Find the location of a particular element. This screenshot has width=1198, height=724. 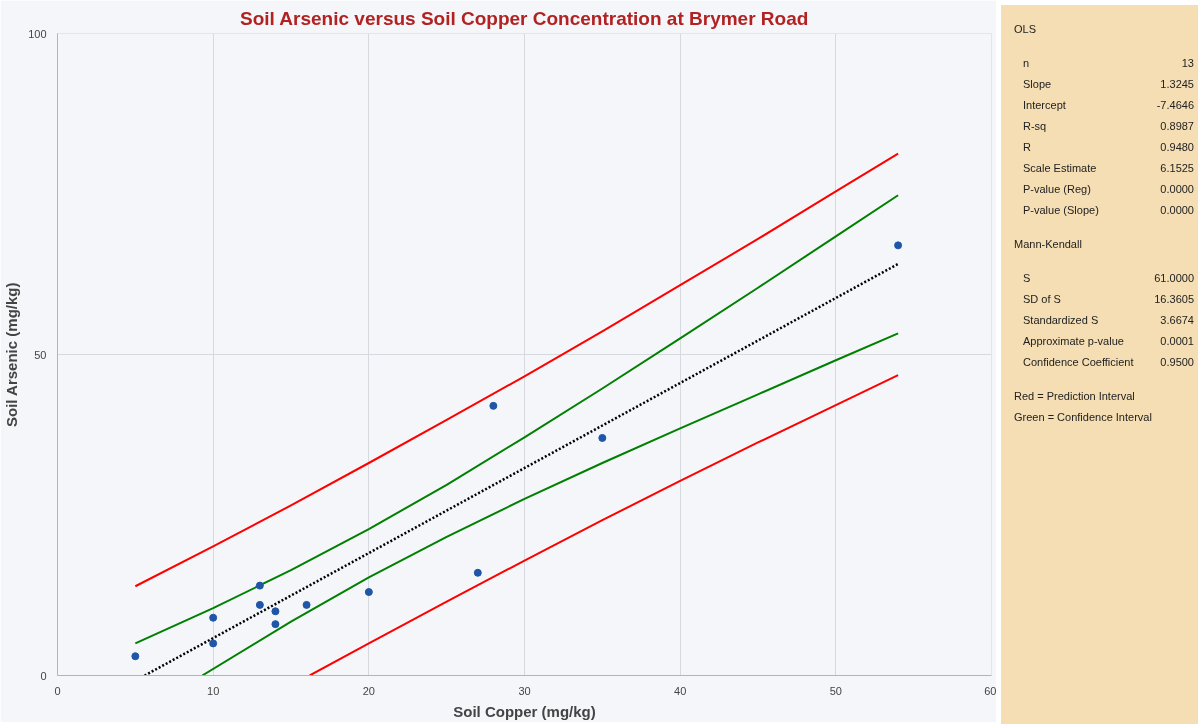

text: R 0.9480 is located at coordinates (1108, 147).